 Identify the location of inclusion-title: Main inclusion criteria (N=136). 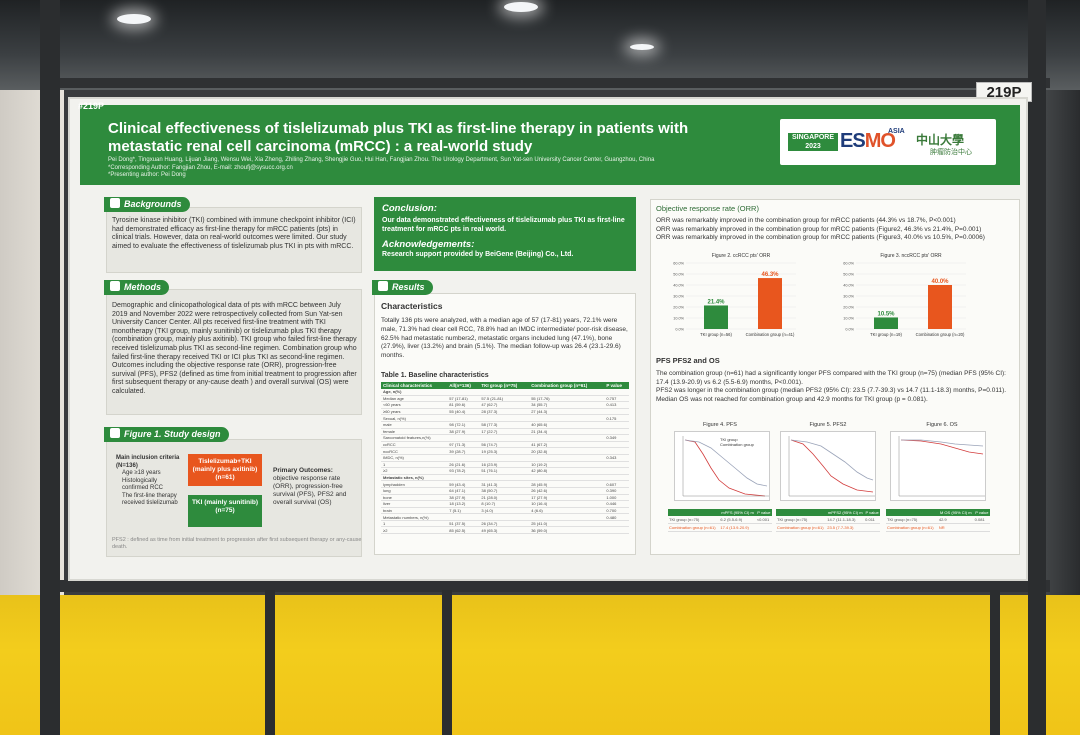
(148, 462).